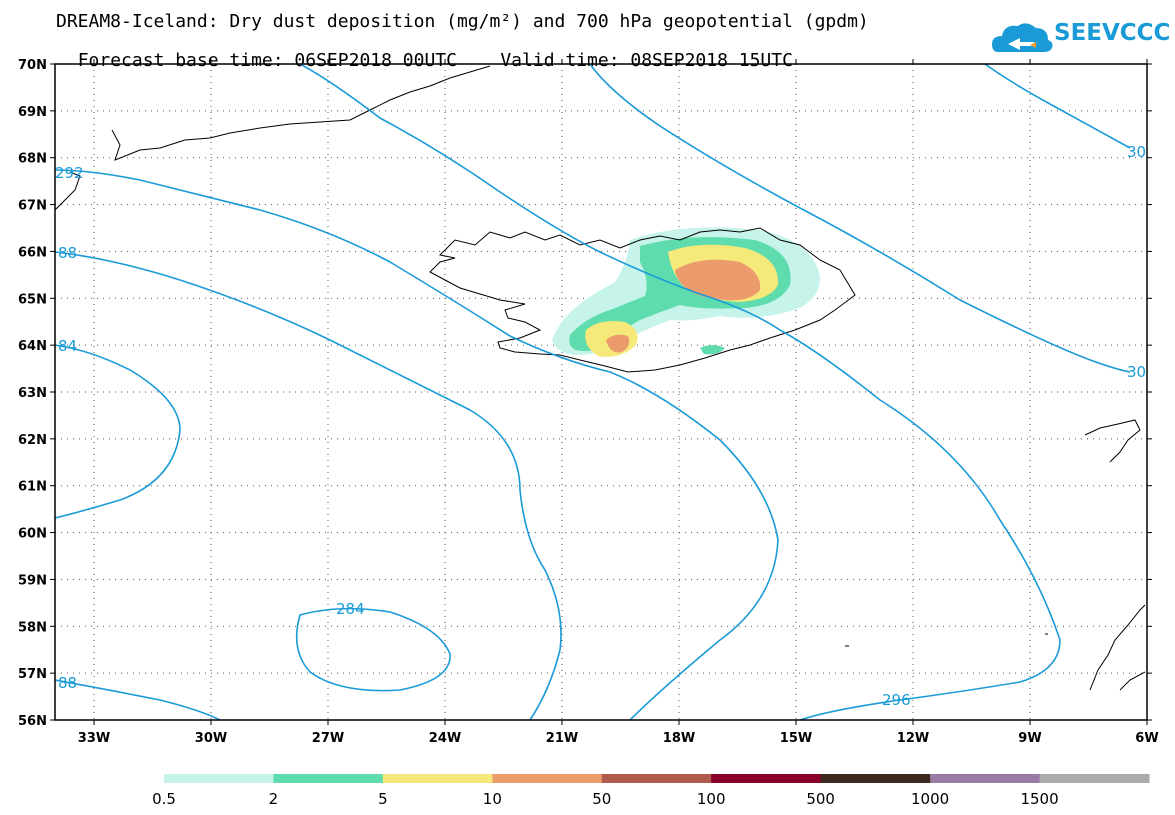  What do you see at coordinates (32, 252) in the screenshot?
I see `lat-label: 66N` at bounding box center [32, 252].